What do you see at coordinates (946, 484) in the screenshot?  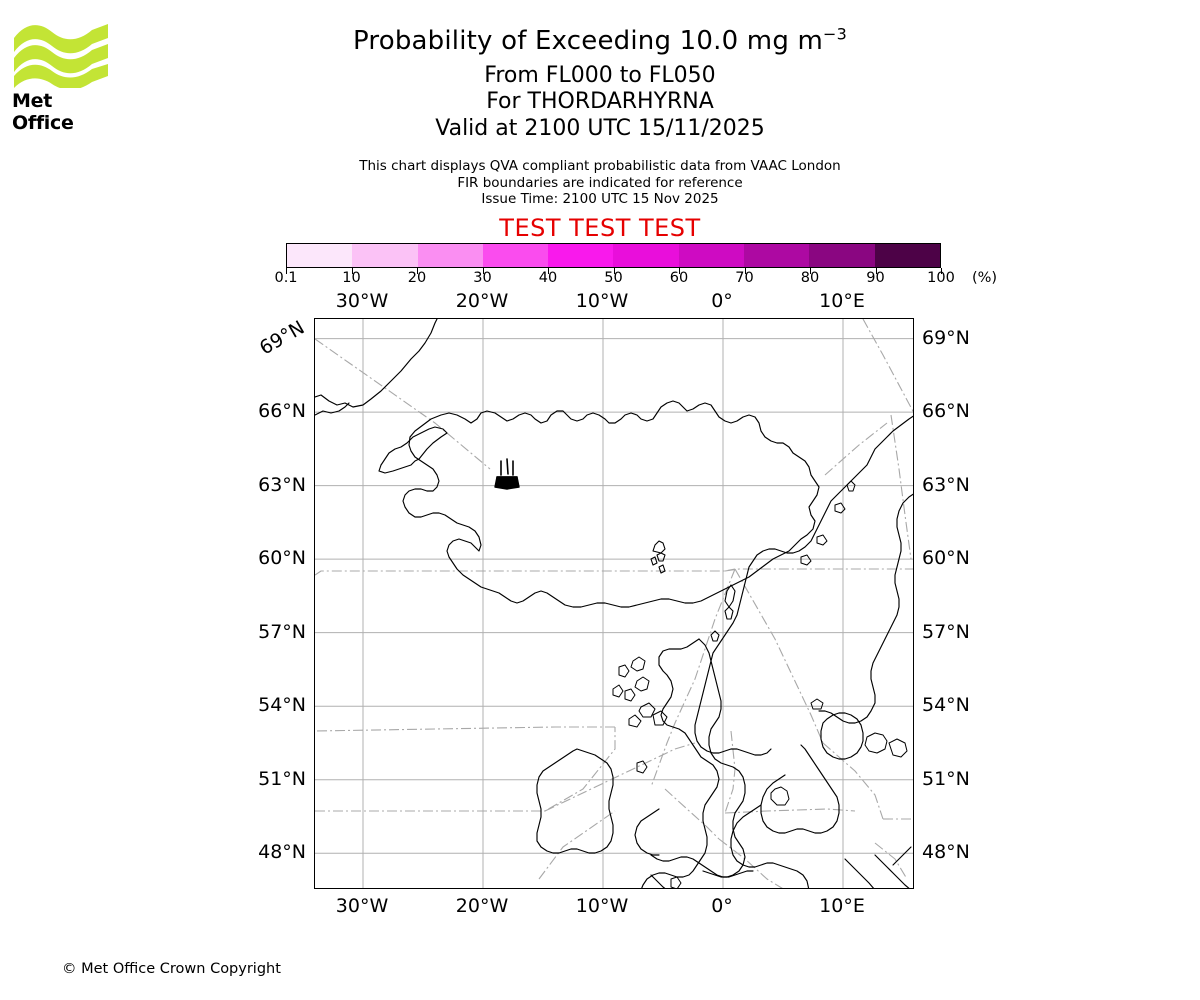 I see `lat-tick-right-63: 63°N` at bounding box center [946, 484].